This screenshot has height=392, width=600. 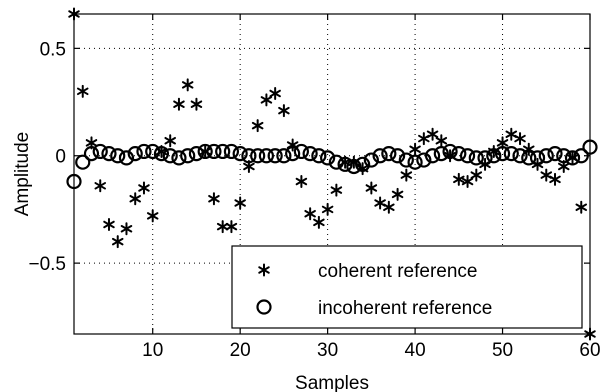 I want to click on x-tick-label: 60, so click(x=589, y=350).